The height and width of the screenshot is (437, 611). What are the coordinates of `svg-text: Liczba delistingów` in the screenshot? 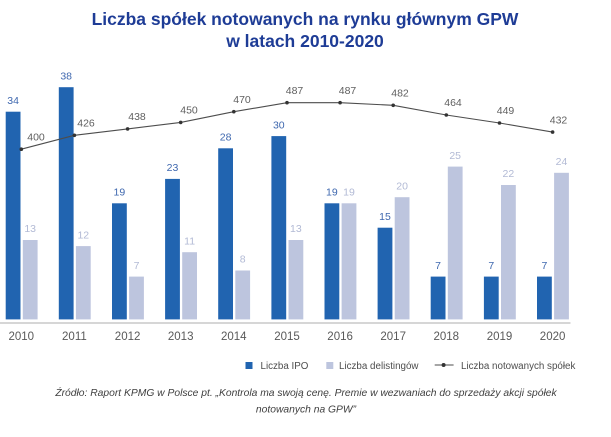 It's located at (379, 366).